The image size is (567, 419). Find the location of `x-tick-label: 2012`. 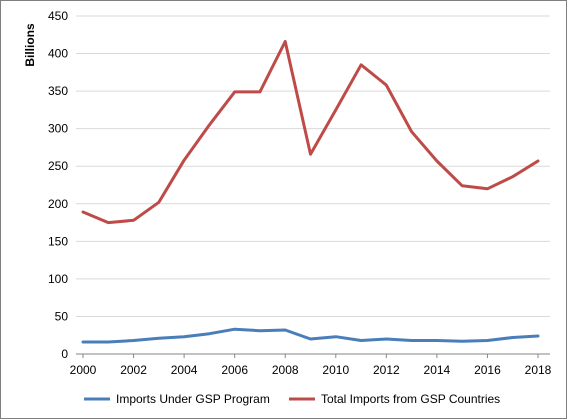

x-tick-label: 2012 is located at coordinates (386, 370).